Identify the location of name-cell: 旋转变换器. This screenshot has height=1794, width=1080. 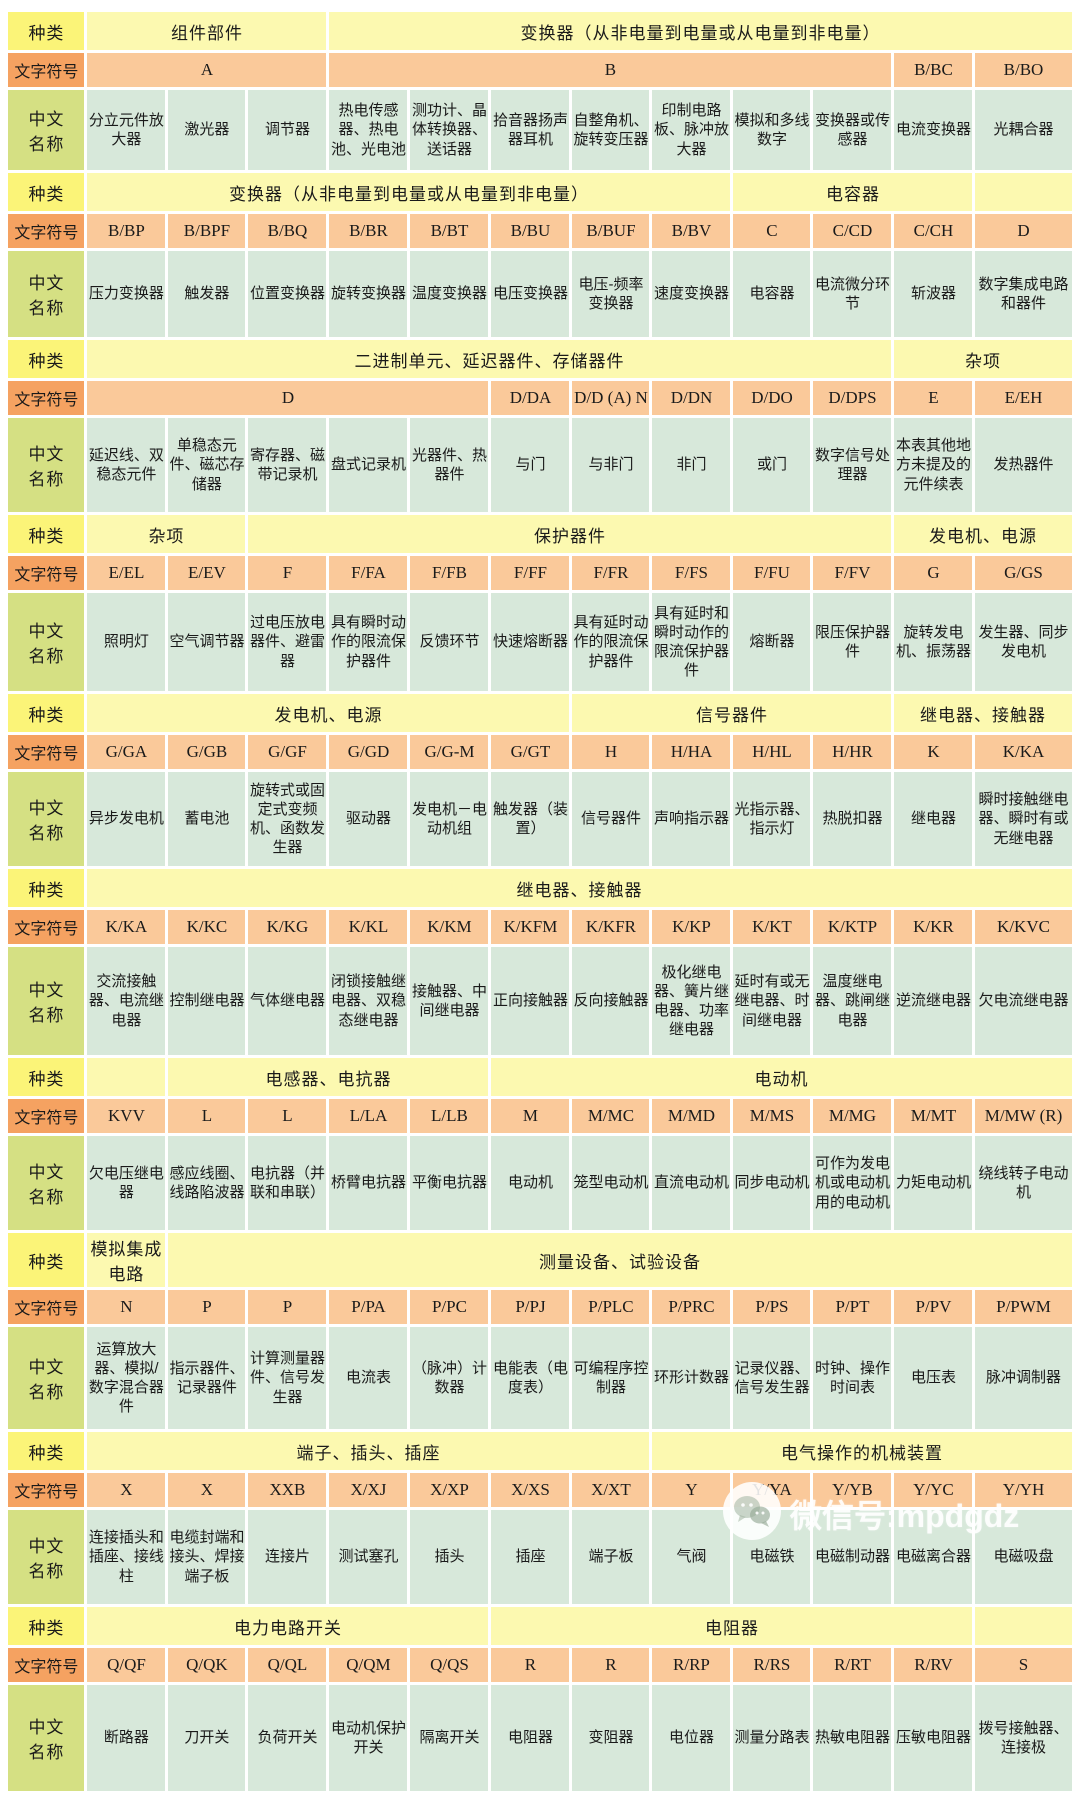
(368, 294).